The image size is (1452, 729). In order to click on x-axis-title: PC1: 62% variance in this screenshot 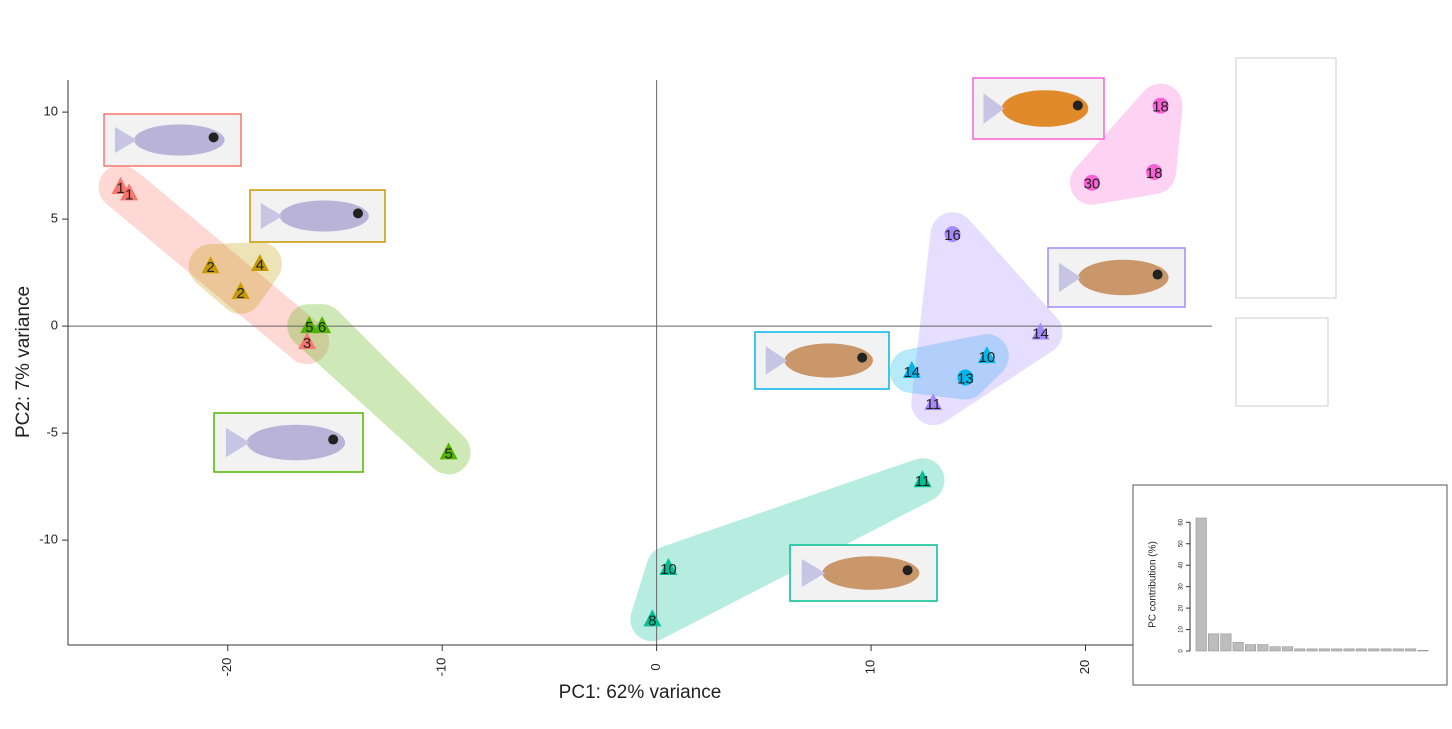, I will do `click(640, 692)`.